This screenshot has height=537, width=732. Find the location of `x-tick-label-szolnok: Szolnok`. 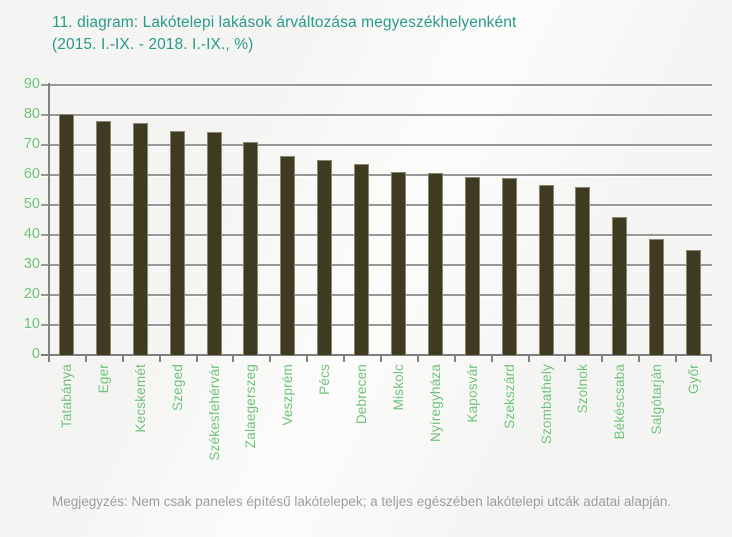

x-tick-label-szolnok: Szolnok is located at coordinates (582, 389).